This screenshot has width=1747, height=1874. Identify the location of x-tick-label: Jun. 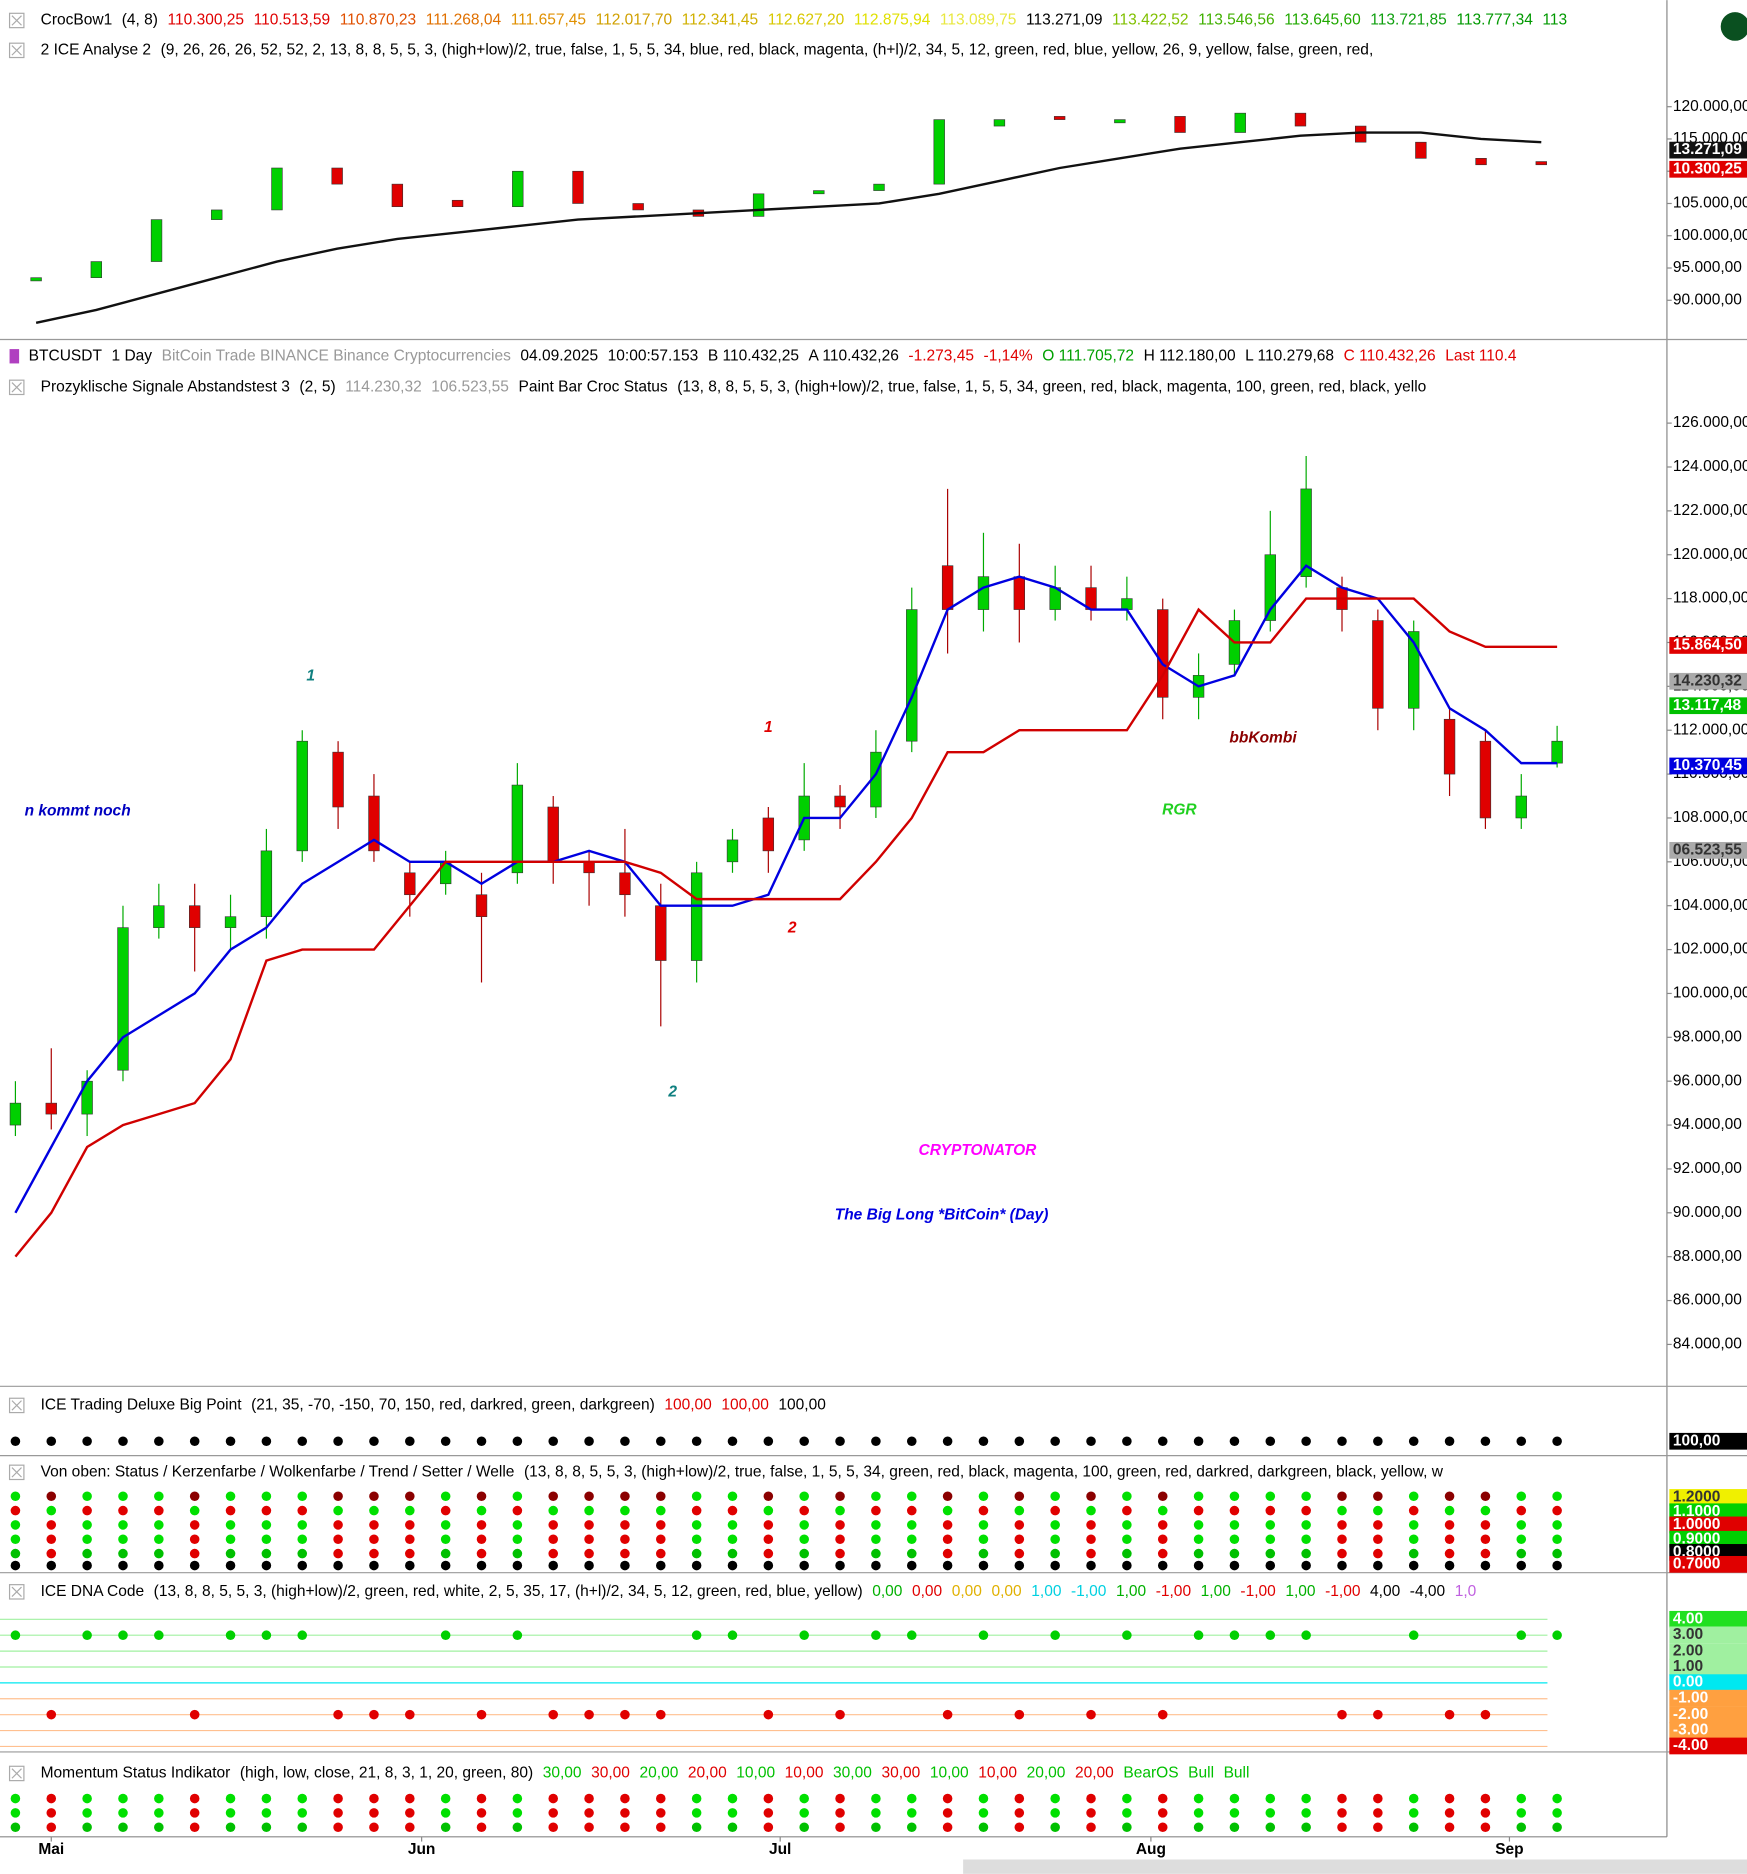
(422, 1849).